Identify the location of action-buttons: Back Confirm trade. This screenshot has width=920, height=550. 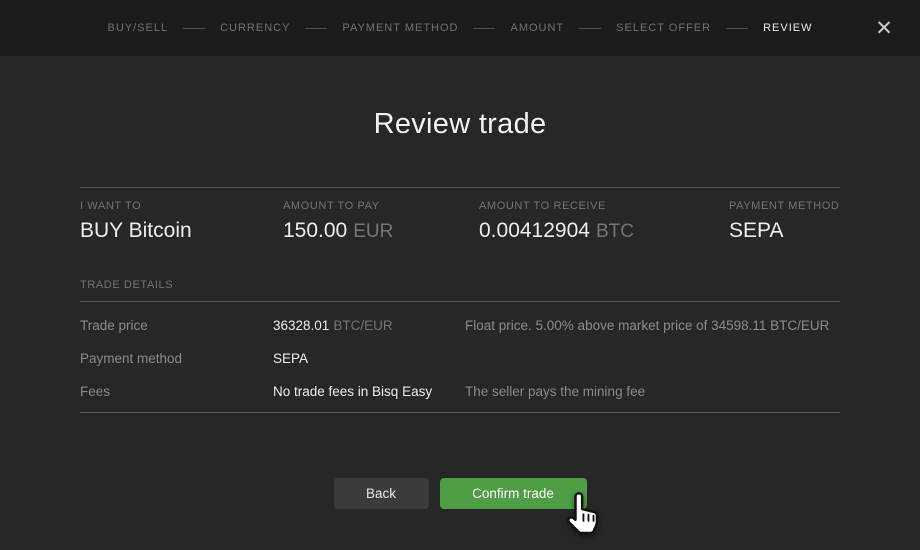
(460, 493).